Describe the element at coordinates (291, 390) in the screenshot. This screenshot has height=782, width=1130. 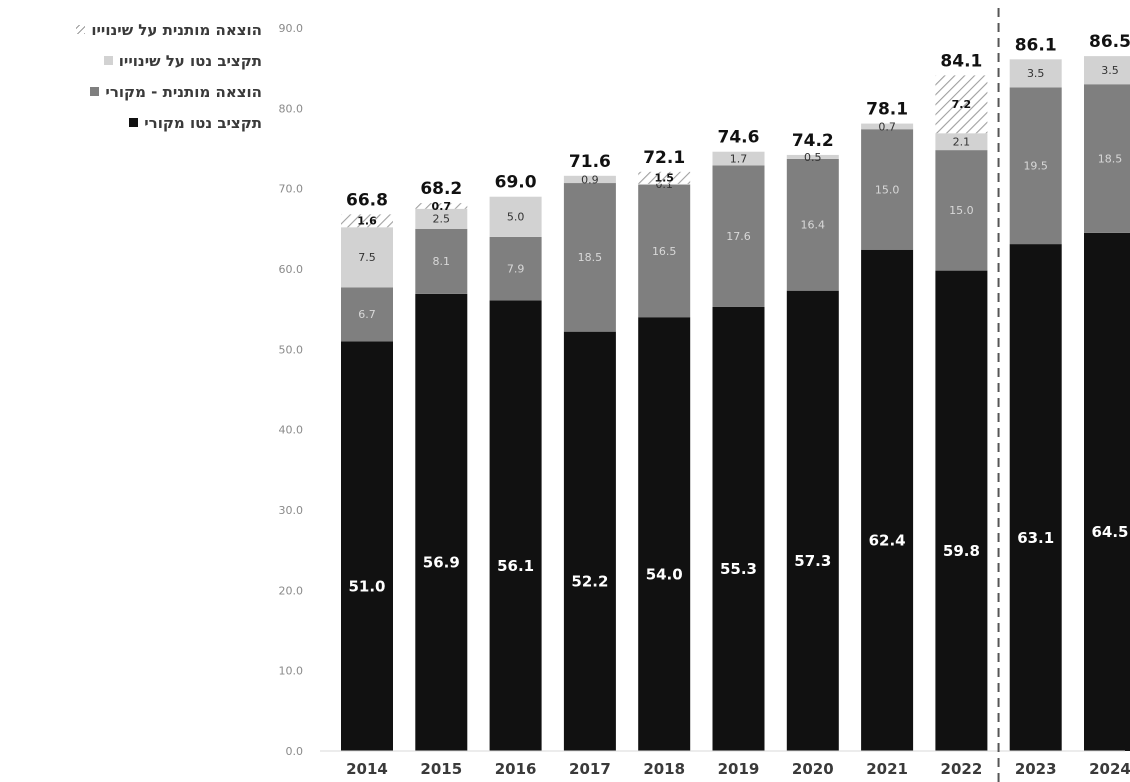
I see `y-axis: 0.0 10.0 20.0 30.0 40.0 50.0 60.0 70.0 80.0 90.0` at that location.